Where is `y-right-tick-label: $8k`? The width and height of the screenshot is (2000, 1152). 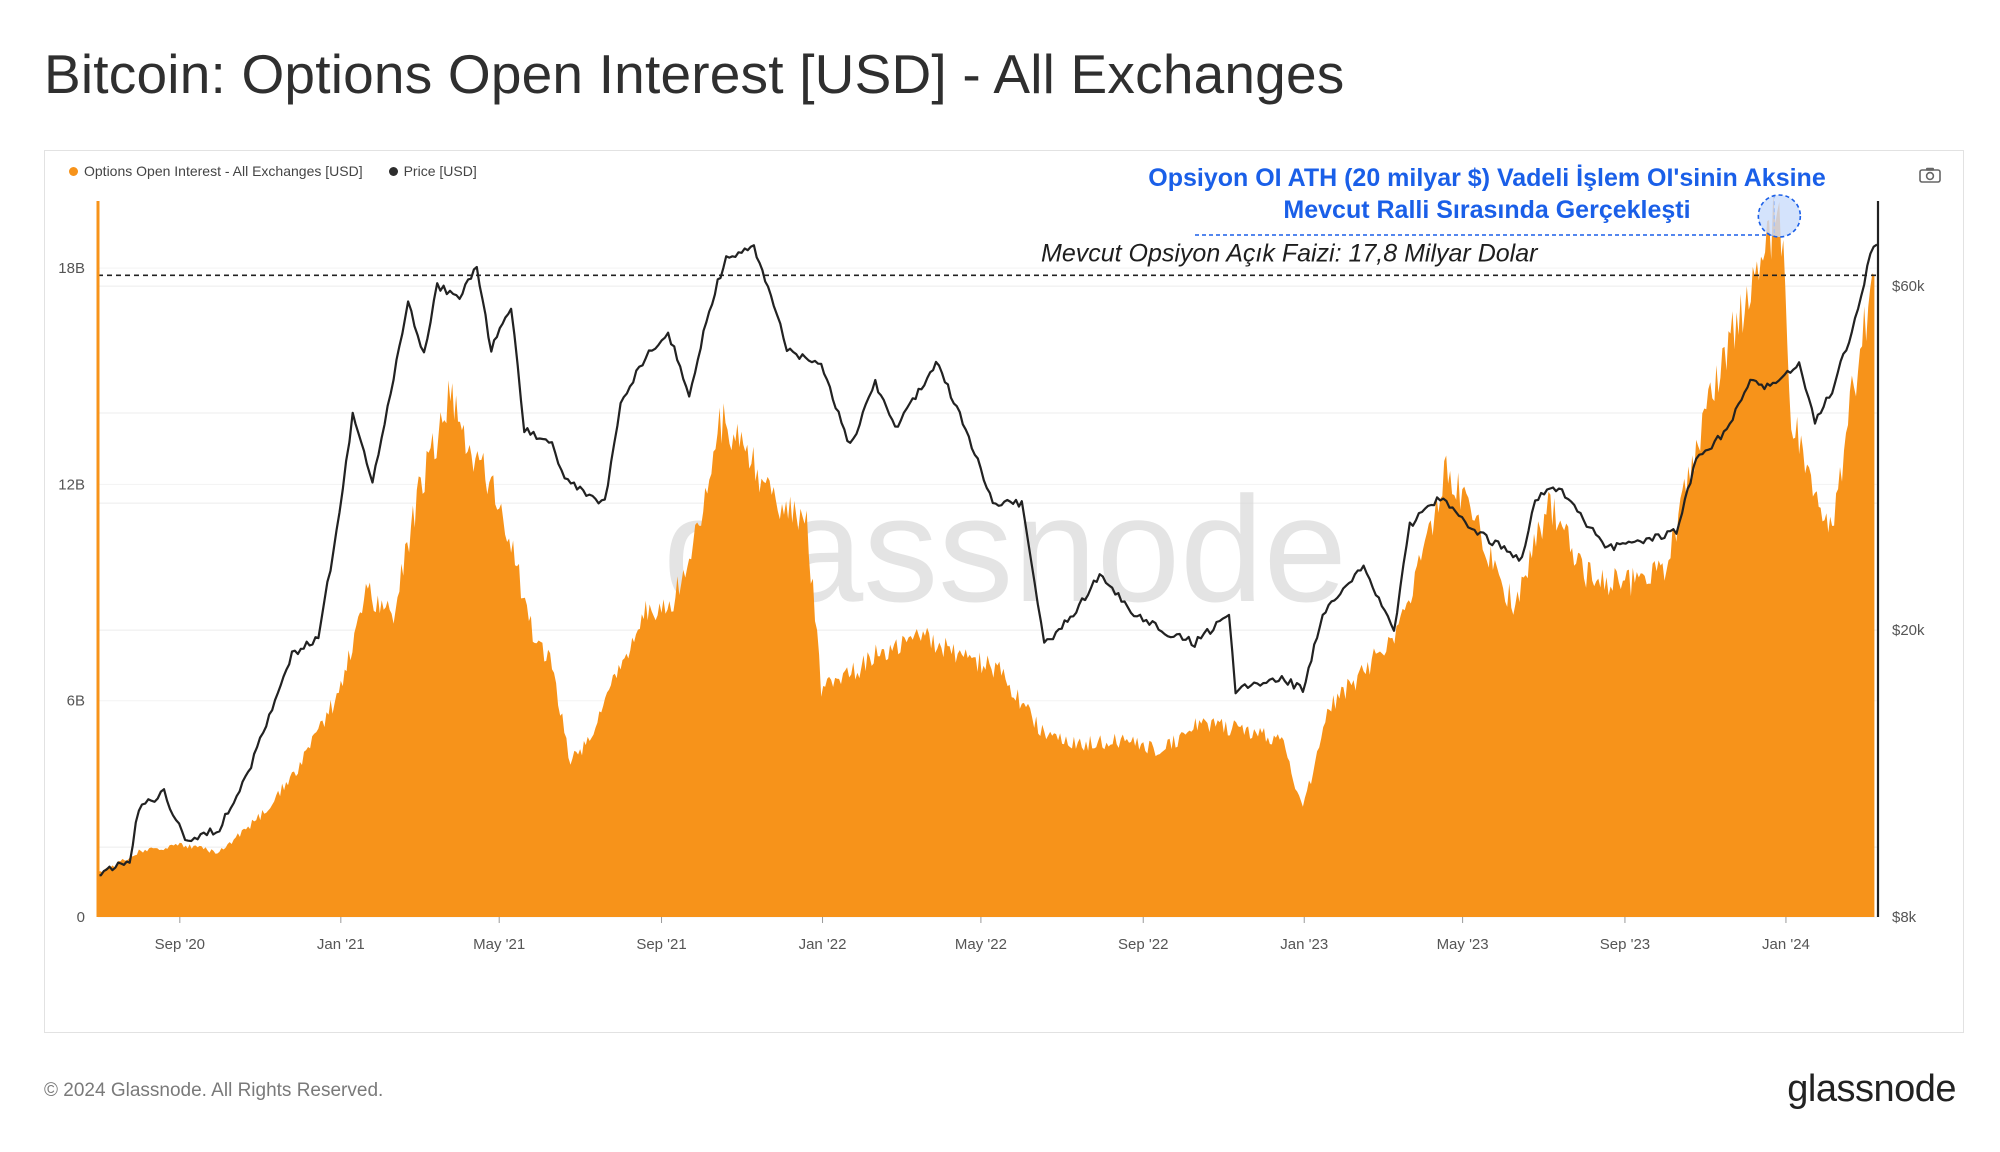
y-right-tick-label: $8k is located at coordinates (1904, 917).